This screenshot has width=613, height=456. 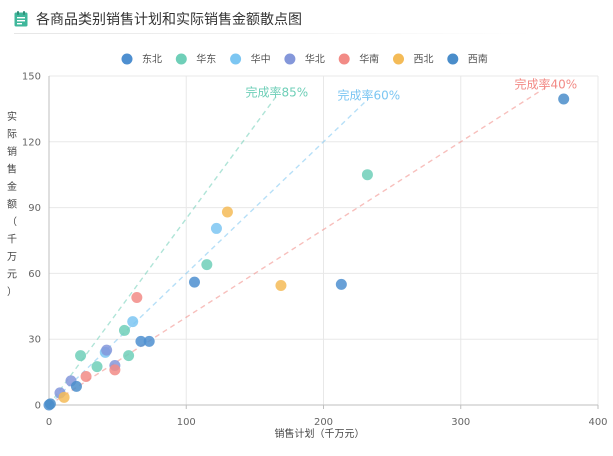 What do you see at coordinates (49, 422) in the screenshot?
I see `x-tick-label: 0` at bounding box center [49, 422].